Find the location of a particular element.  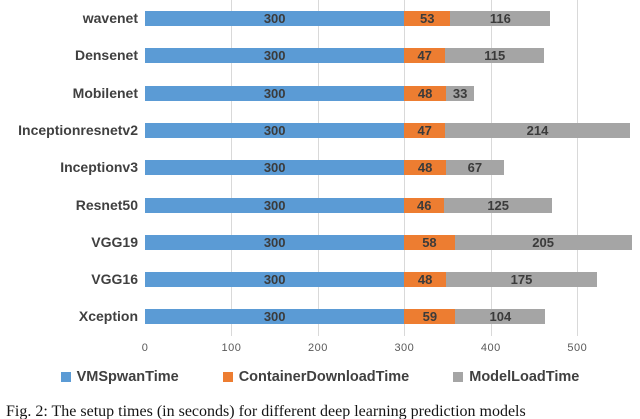

bar-segment-ContainerDownloadTime: 59 is located at coordinates (430, 317).